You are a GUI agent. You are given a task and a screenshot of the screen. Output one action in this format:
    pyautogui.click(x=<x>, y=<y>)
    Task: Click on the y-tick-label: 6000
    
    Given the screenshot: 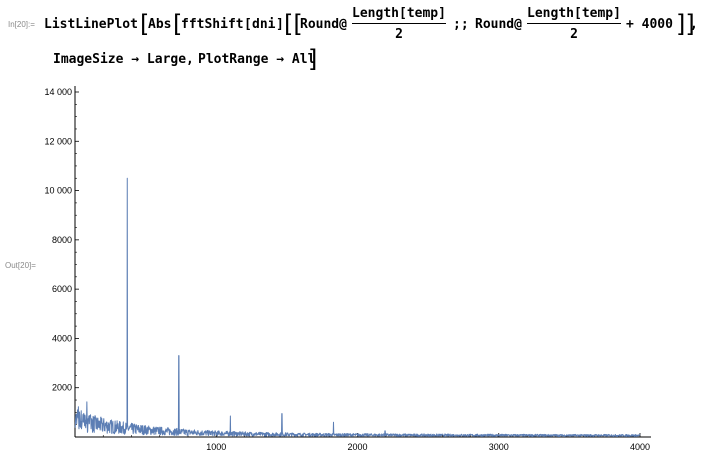 What is the action you would take?
    pyautogui.click(x=62, y=289)
    